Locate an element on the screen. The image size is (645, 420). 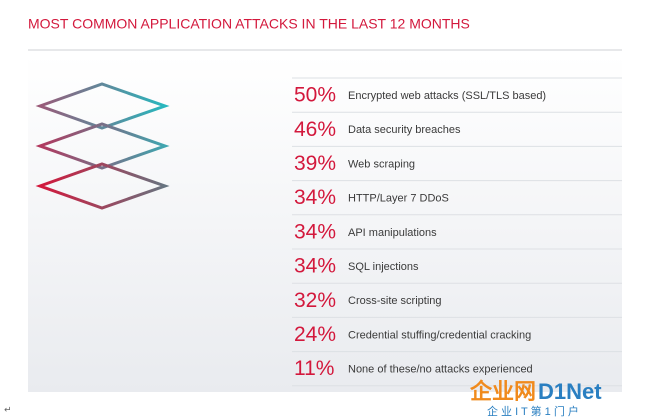
attack-label: Web scraping is located at coordinates (381, 164).